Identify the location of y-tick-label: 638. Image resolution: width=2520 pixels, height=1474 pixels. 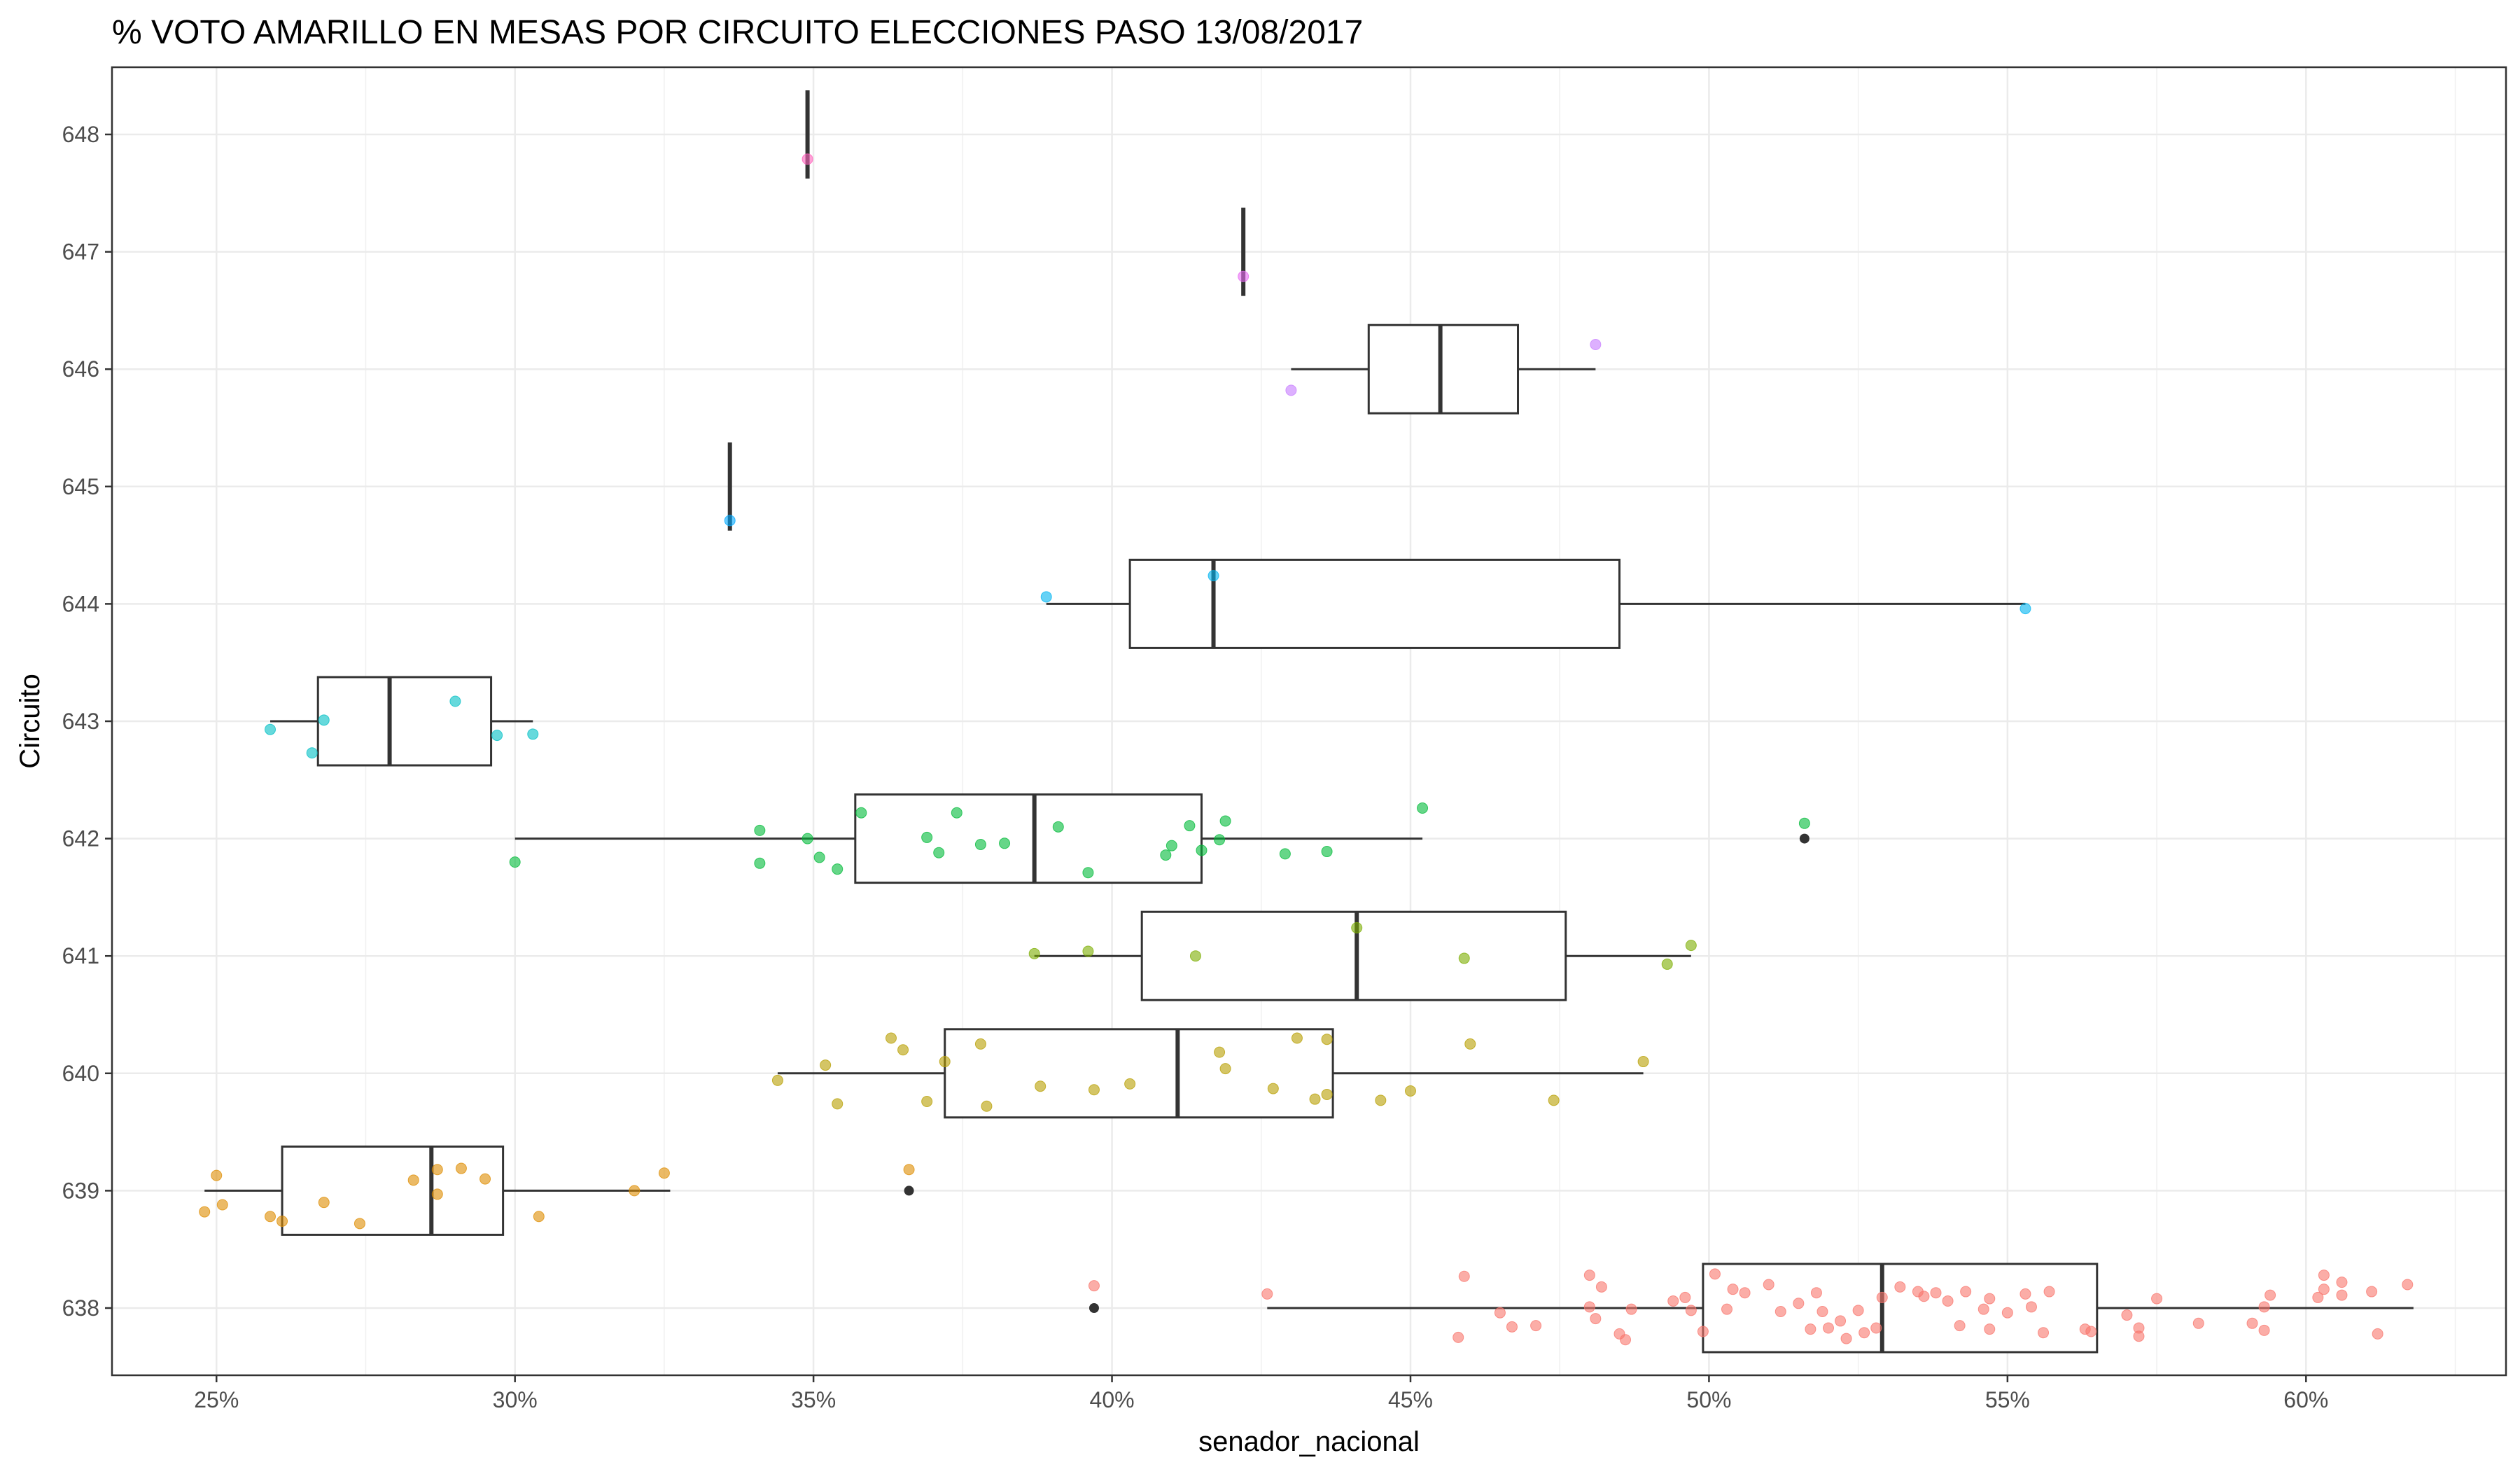
(80, 1308).